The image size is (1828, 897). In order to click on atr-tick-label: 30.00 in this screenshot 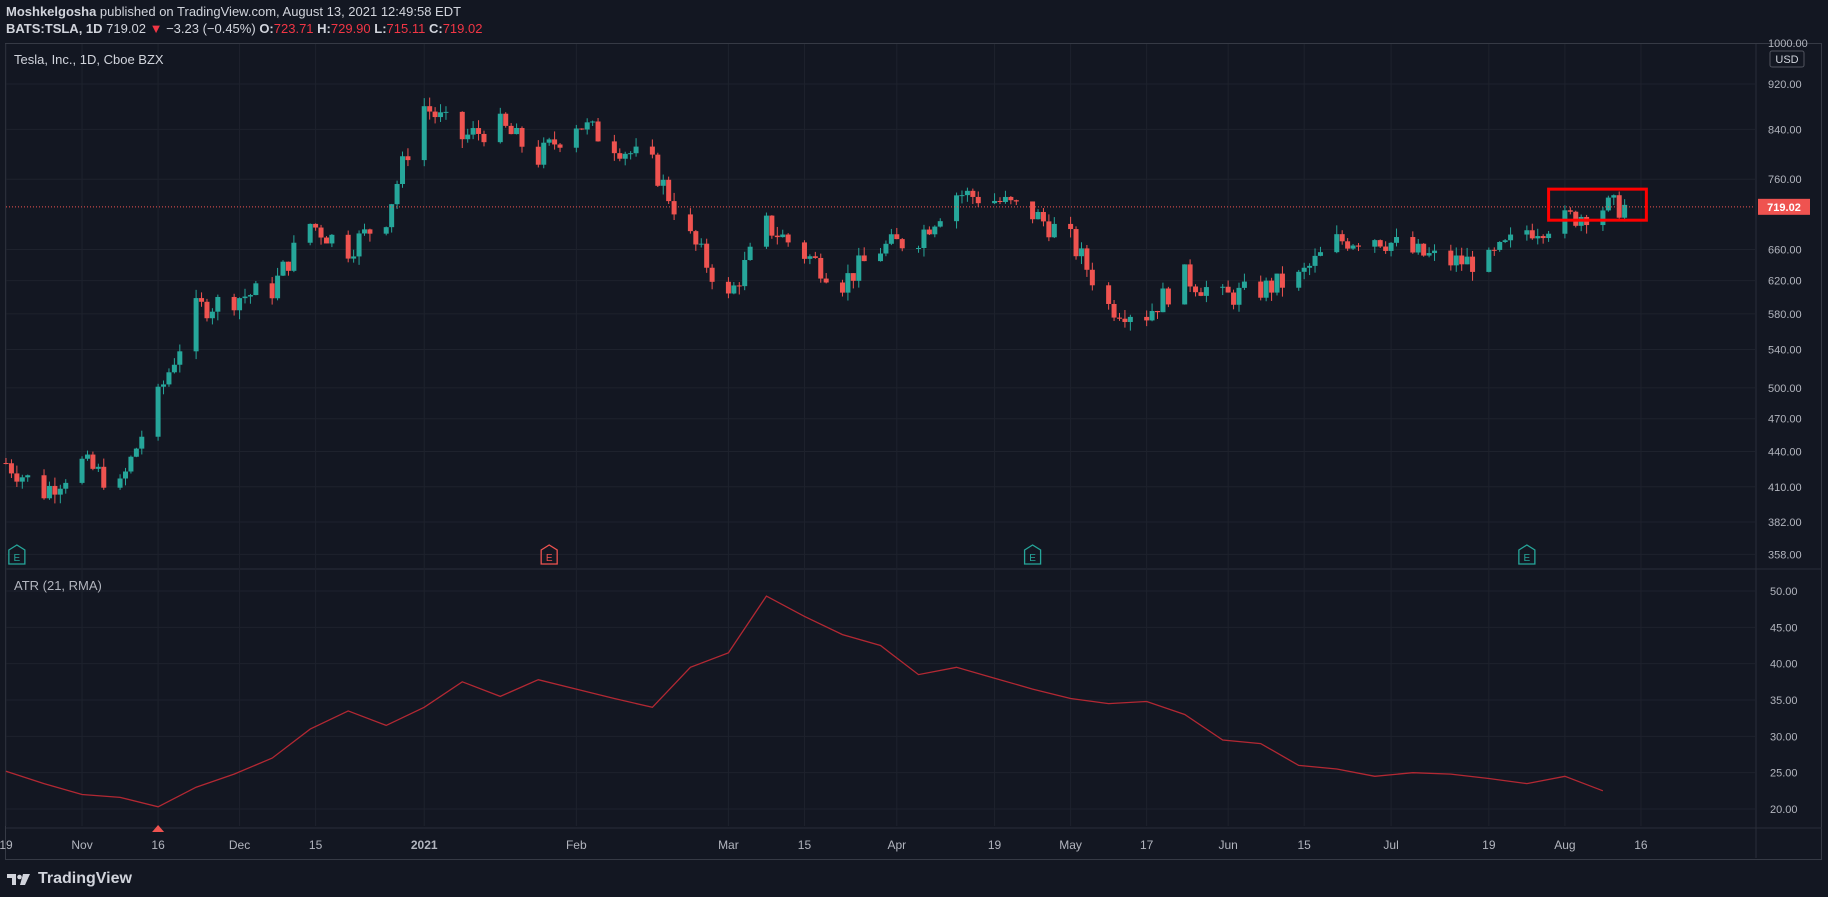, I will do `click(1784, 737)`.